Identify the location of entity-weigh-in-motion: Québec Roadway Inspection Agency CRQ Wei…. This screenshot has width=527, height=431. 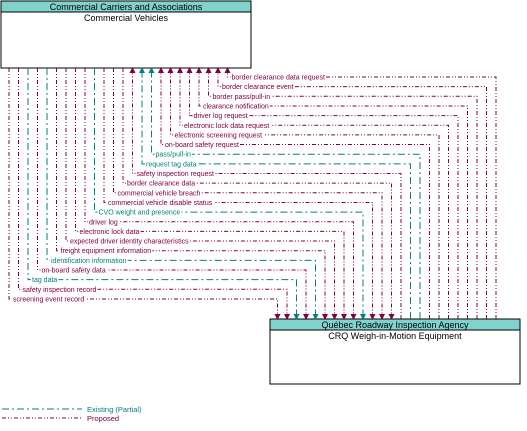
(395, 351).